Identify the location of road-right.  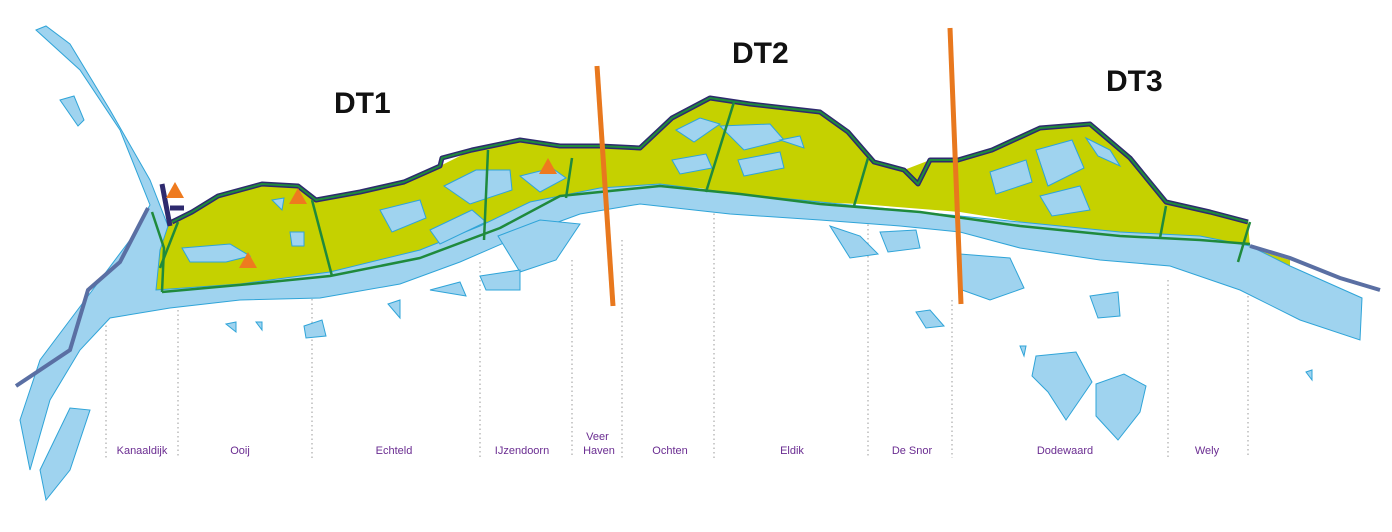
(1315, 268).